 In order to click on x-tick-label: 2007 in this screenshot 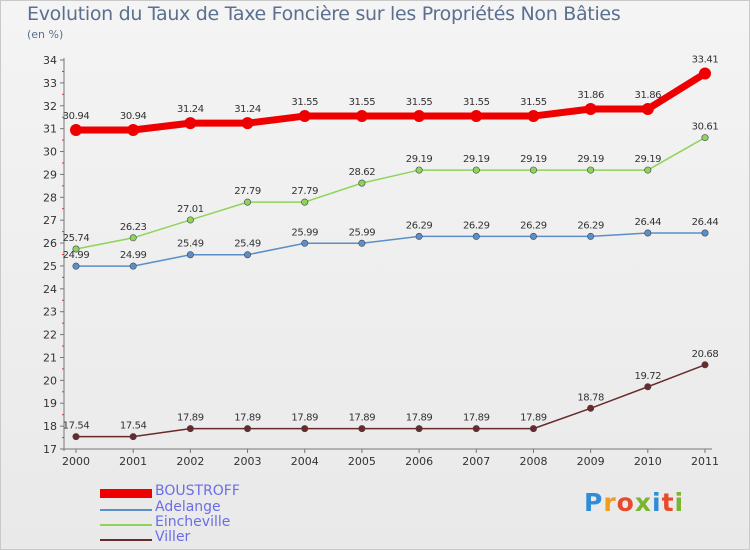, I will do `click(476, 461)`.